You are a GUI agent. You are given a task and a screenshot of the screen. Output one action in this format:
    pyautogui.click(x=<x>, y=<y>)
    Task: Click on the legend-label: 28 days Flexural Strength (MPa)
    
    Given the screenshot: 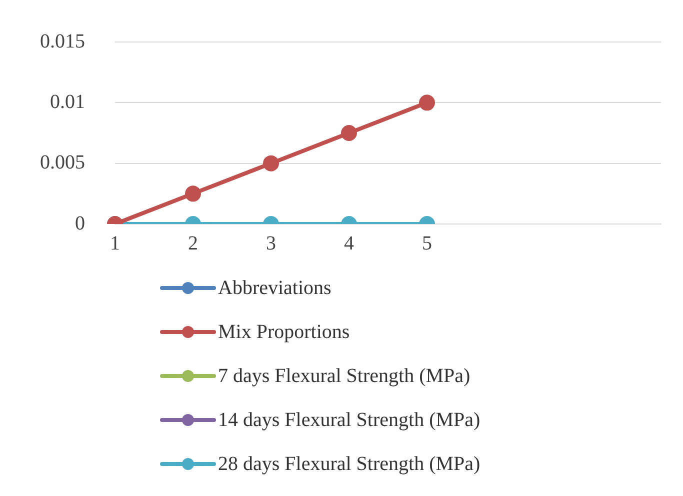 What is the action you would take?
    pyautogui.click(x=349, y=464)
    